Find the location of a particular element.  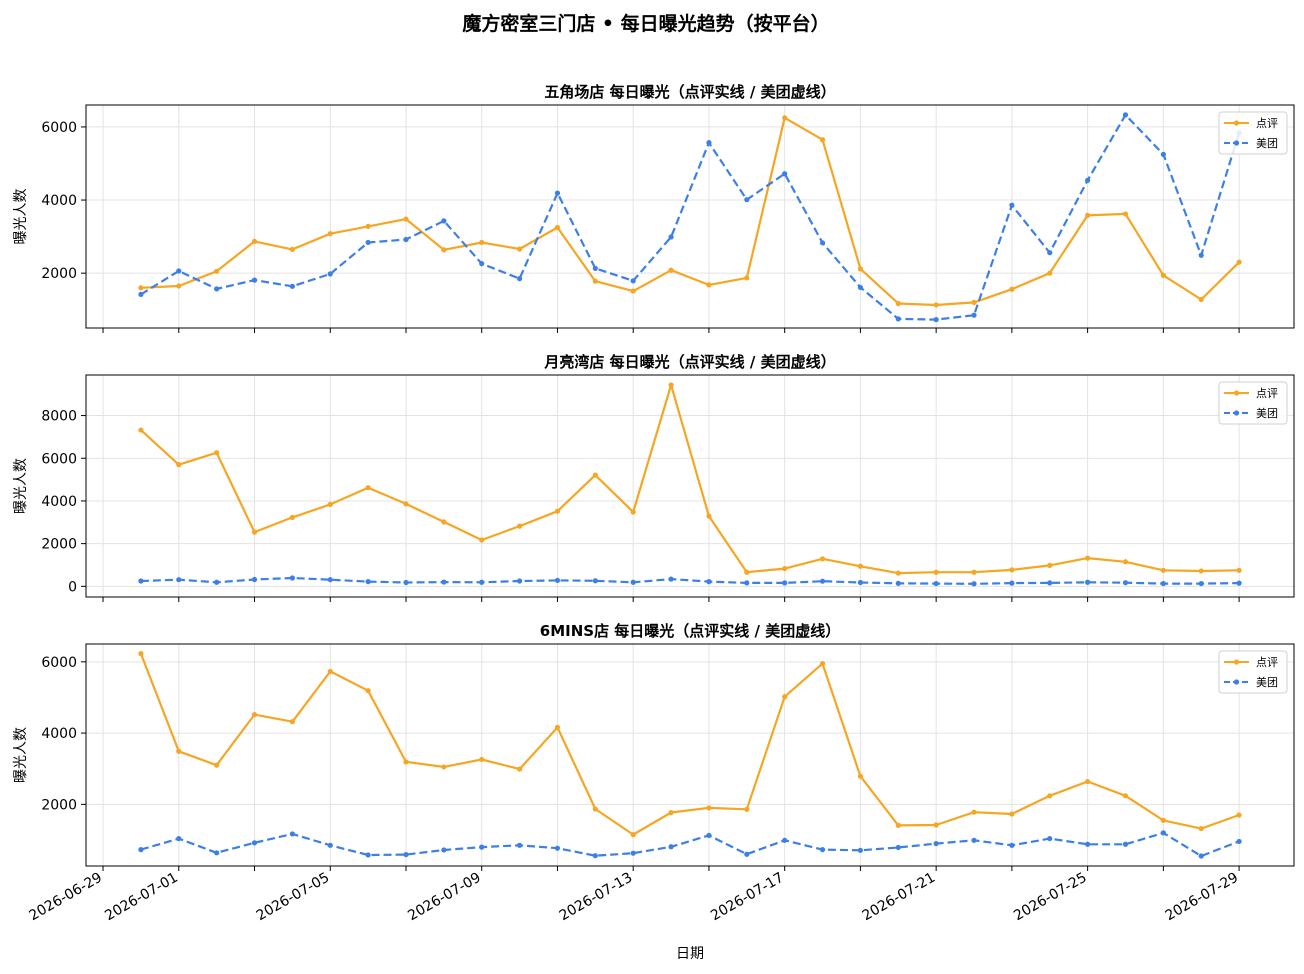

x-tick-label: 2026-07-25 is located at coordinates (1050, 897).